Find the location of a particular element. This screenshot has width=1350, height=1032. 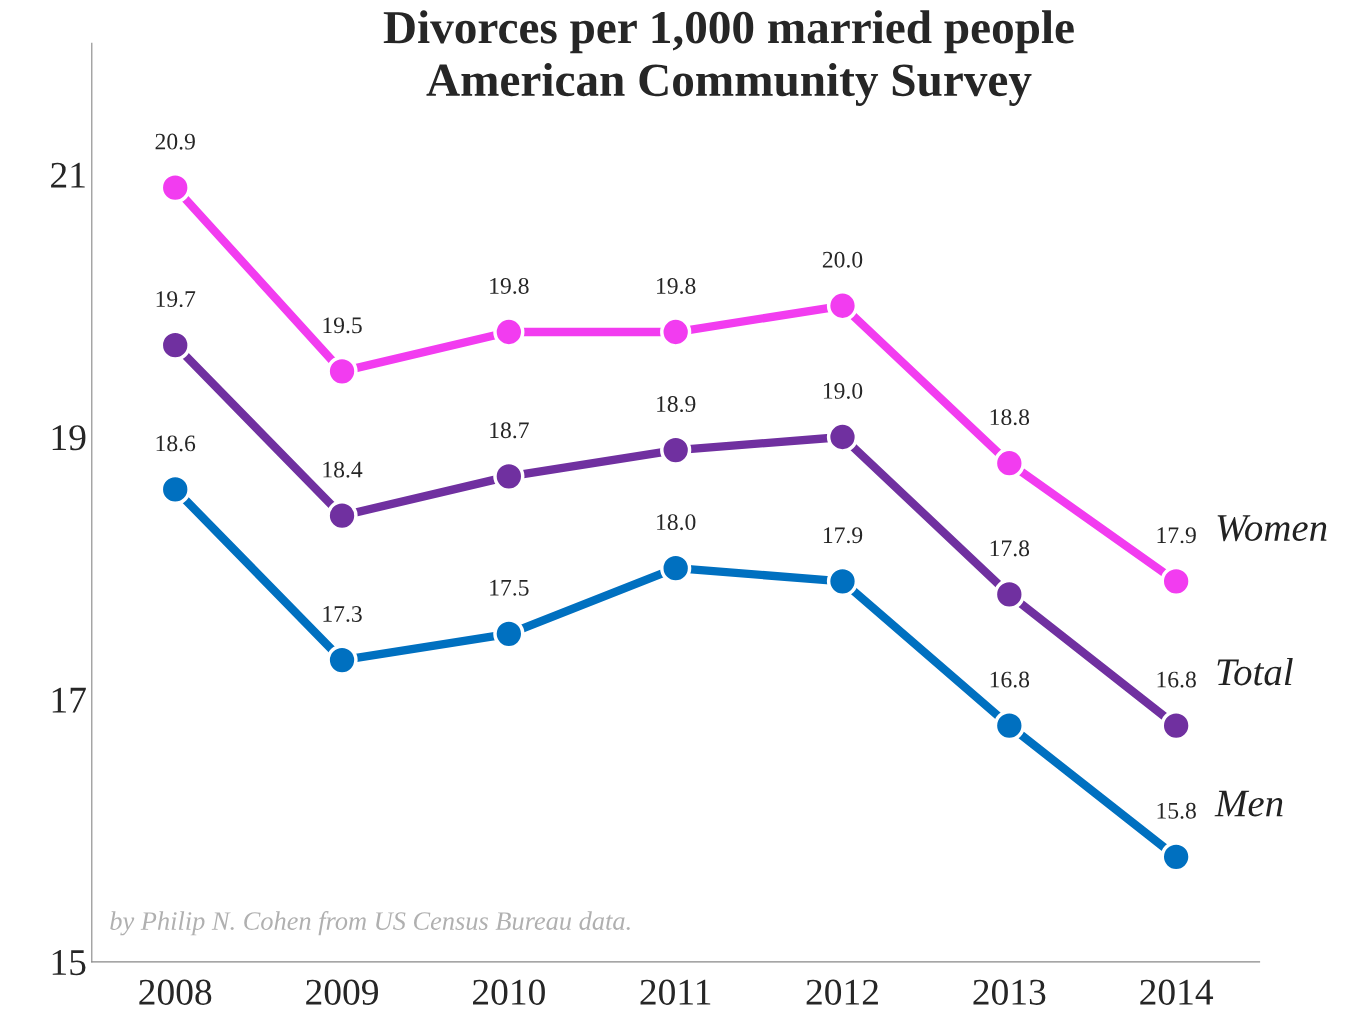

data-label: 20.9 is located at coordinates (175, 141).